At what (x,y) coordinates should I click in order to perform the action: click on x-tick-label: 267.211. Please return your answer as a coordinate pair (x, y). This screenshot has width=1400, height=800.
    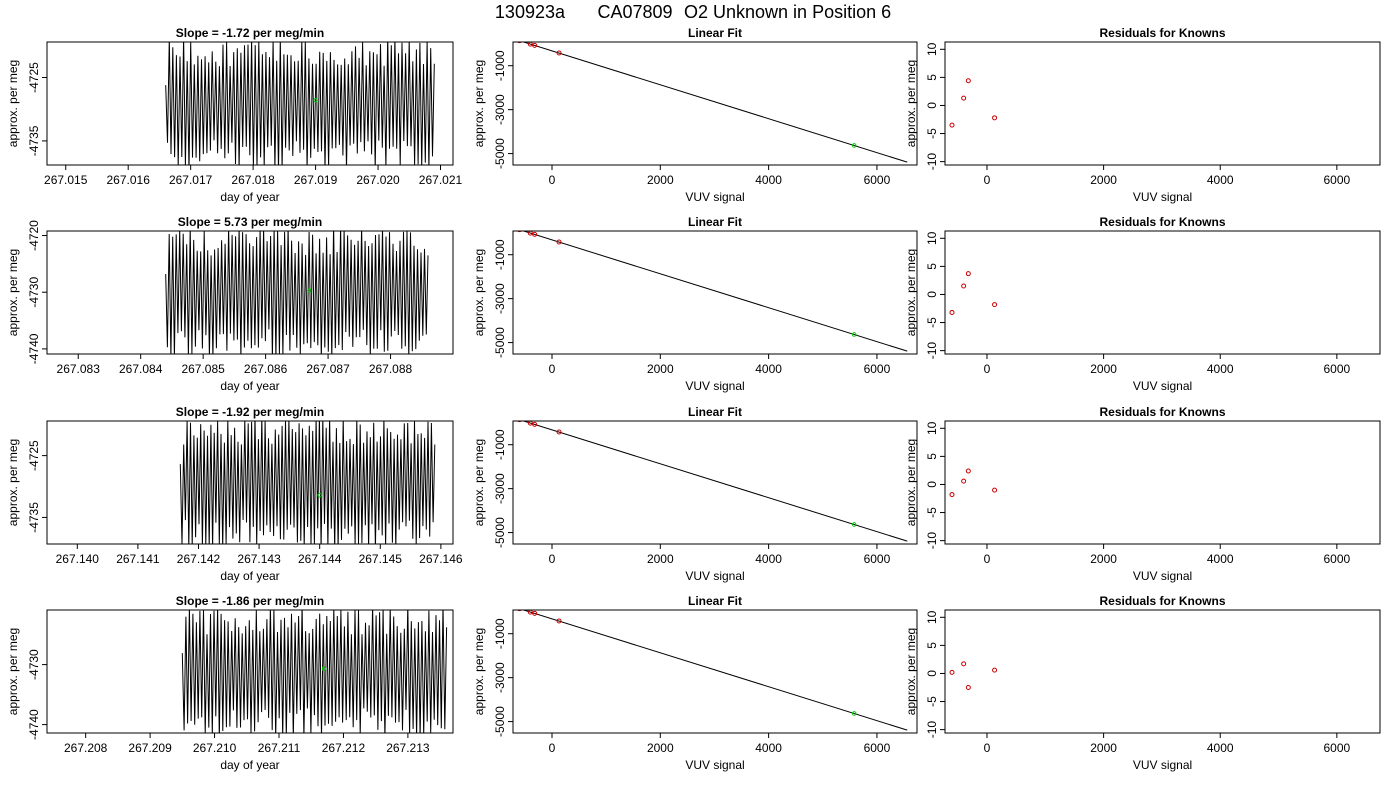
    Looking at the image, I should click on (279, 748).